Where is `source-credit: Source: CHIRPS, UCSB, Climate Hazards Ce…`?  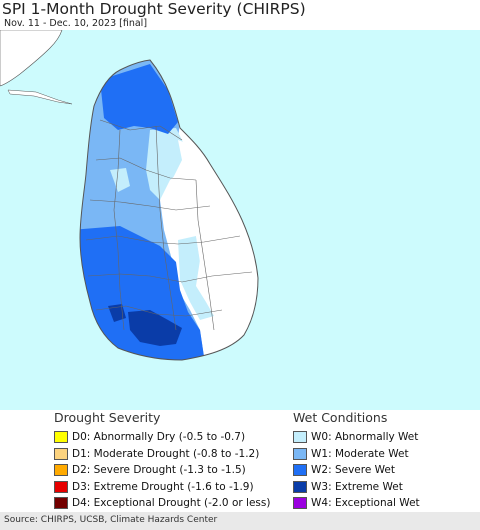
source-credit: Source: CHIRPS, UCSB, Climate Hazards Ce… is located at coordinates (111, 520).